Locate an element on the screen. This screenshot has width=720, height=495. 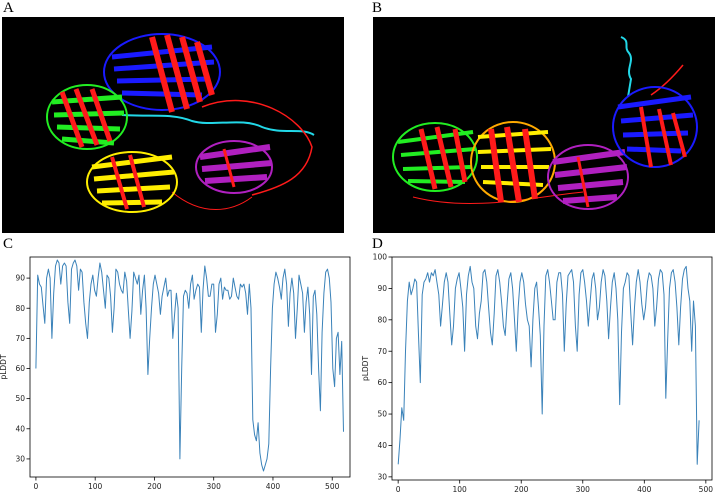
panel-letter-b: B is located at coordinates (377, 8).